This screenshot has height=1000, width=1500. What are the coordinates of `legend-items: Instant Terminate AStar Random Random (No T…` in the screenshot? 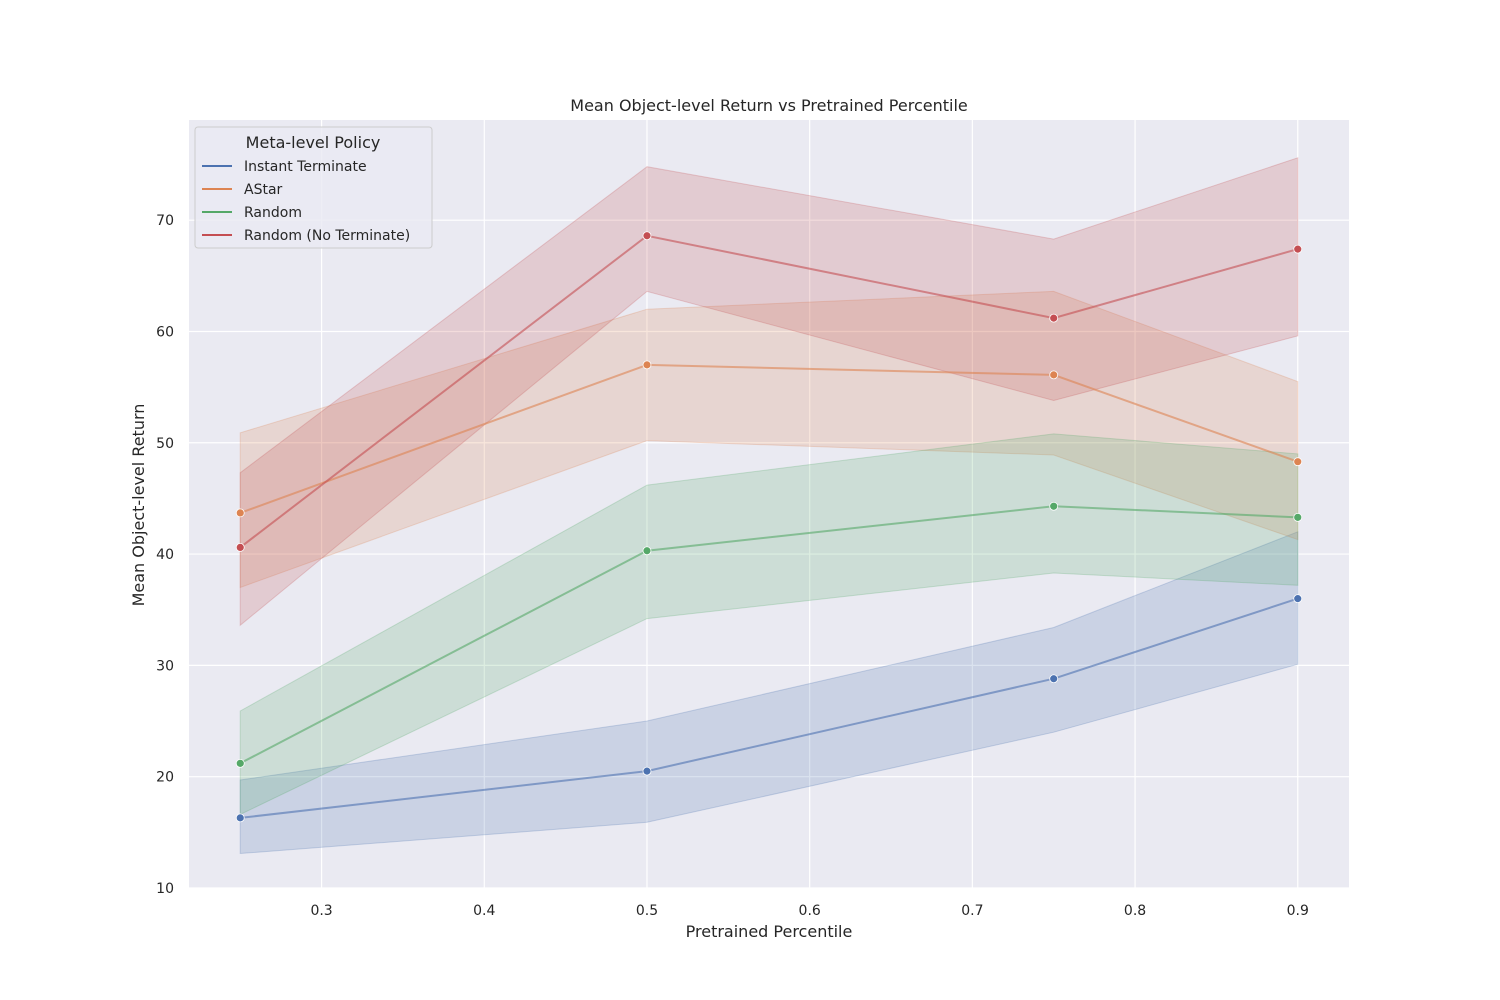 It's located at (306, 201).